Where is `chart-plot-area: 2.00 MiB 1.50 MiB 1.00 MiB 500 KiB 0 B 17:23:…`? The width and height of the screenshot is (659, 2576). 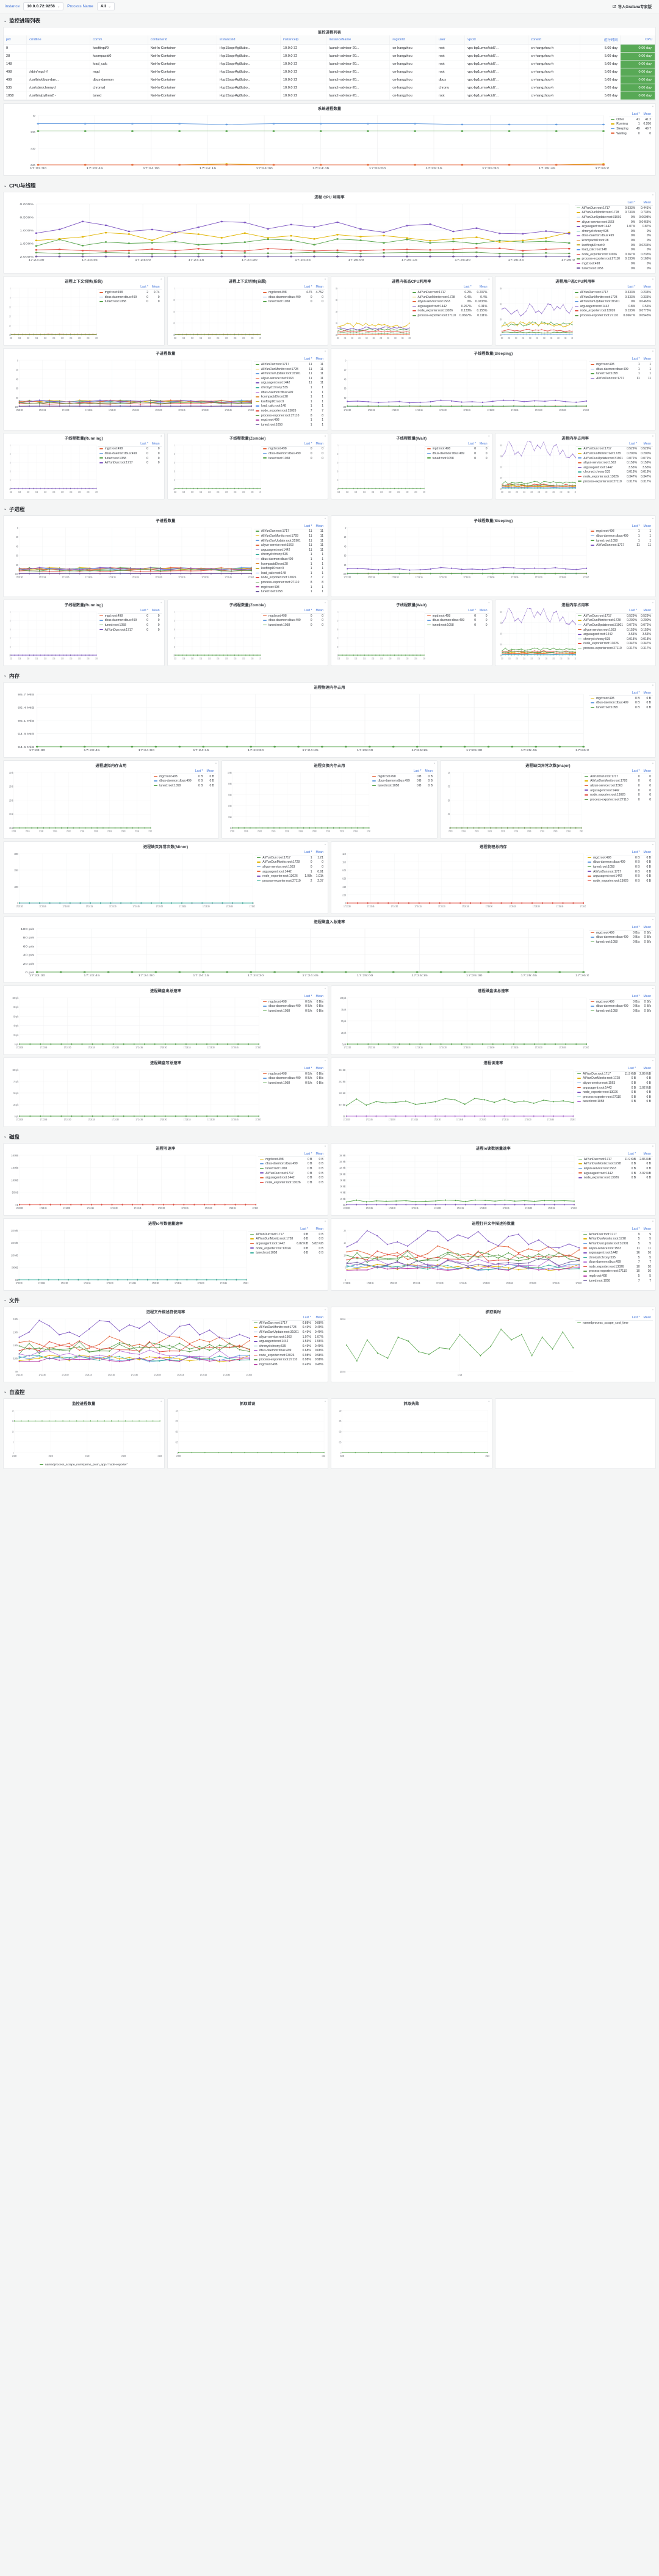
chart-plot-area: 2.00 MiB 1.50 MiB 1.00 MiB 500 KiB 0 B 17:23:… is located at coordinates (127, 1257).